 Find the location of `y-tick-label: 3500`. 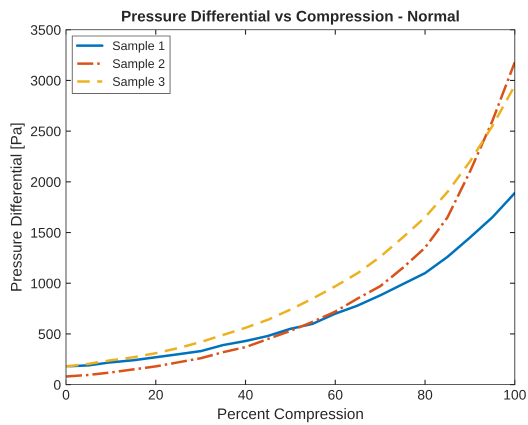

y-tick-label: 3500 is located at coordinates (45, 30).